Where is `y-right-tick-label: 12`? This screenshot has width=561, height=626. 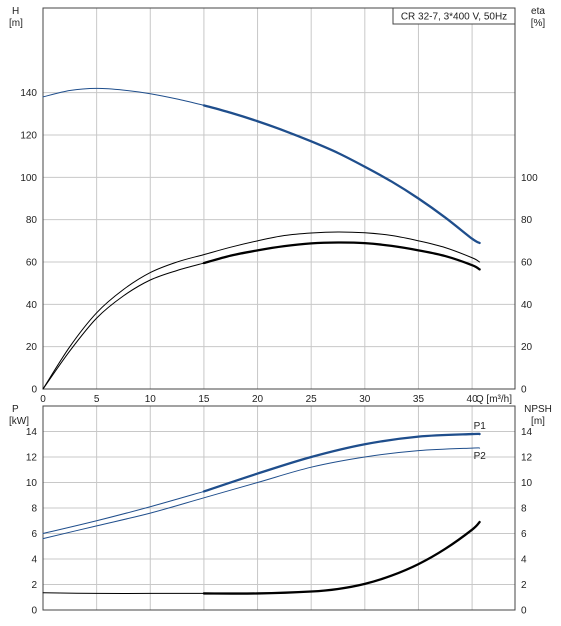 y-right-tick-label: 12 is located at coordinates (527, 458).